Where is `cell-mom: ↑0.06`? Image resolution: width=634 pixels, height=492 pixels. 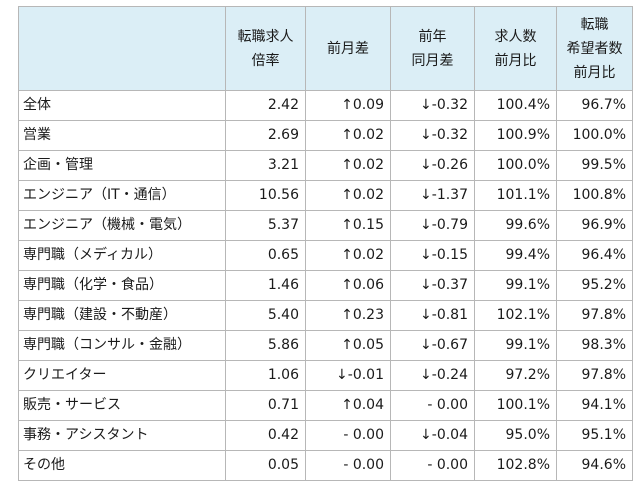 cell-mom: ↑0.06 is located at coordinates (348, 285).